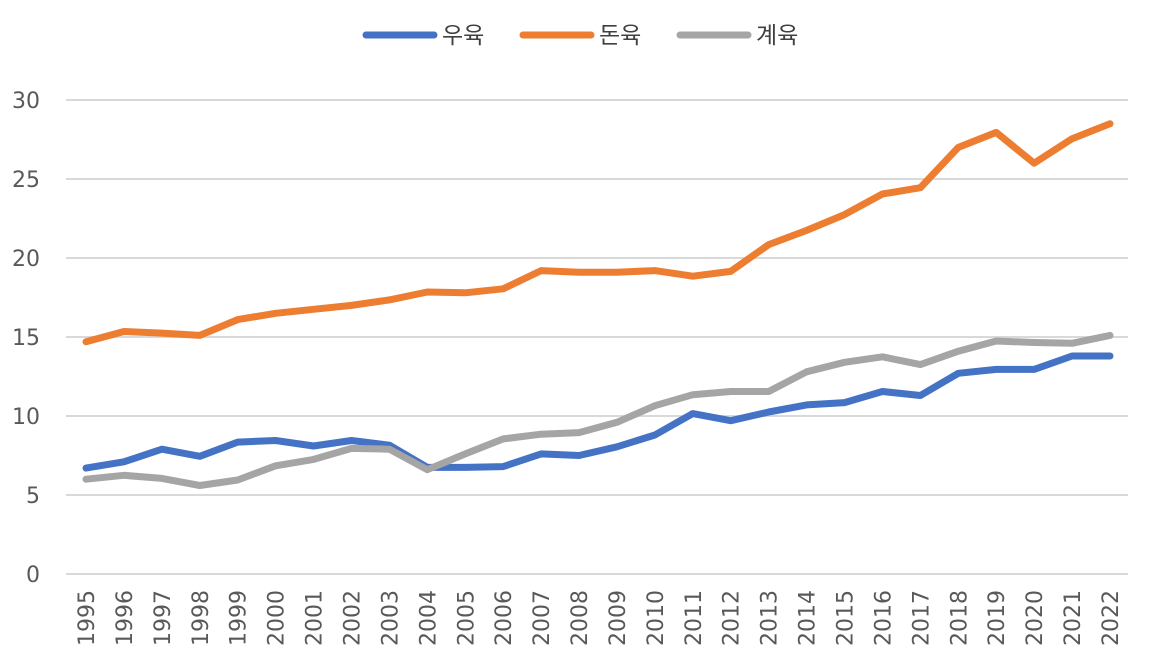  What do you see at coordinates (390, 618) in the screenshot?
I see `x-tick-label: 2003` at bounding box center [390, 618].